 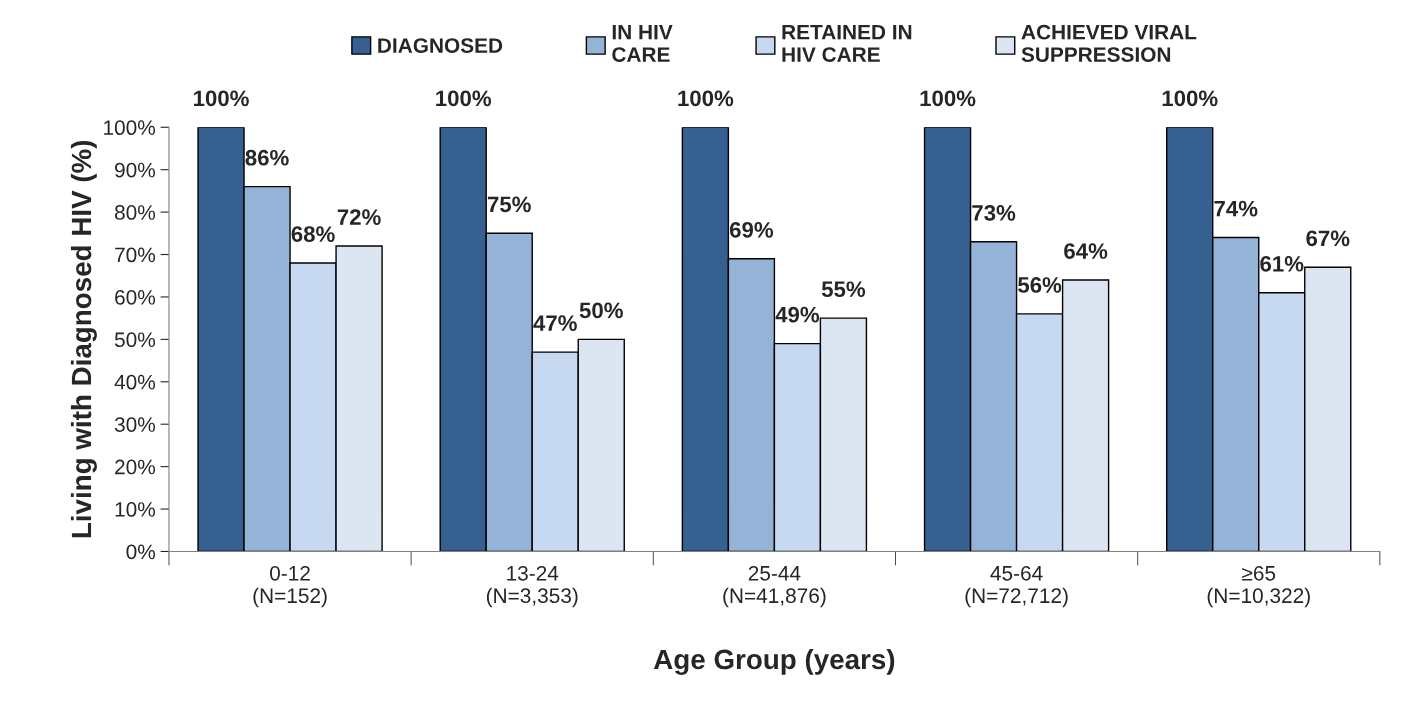 I want to click on data-label: 74%, so click(x=1236, y=208).